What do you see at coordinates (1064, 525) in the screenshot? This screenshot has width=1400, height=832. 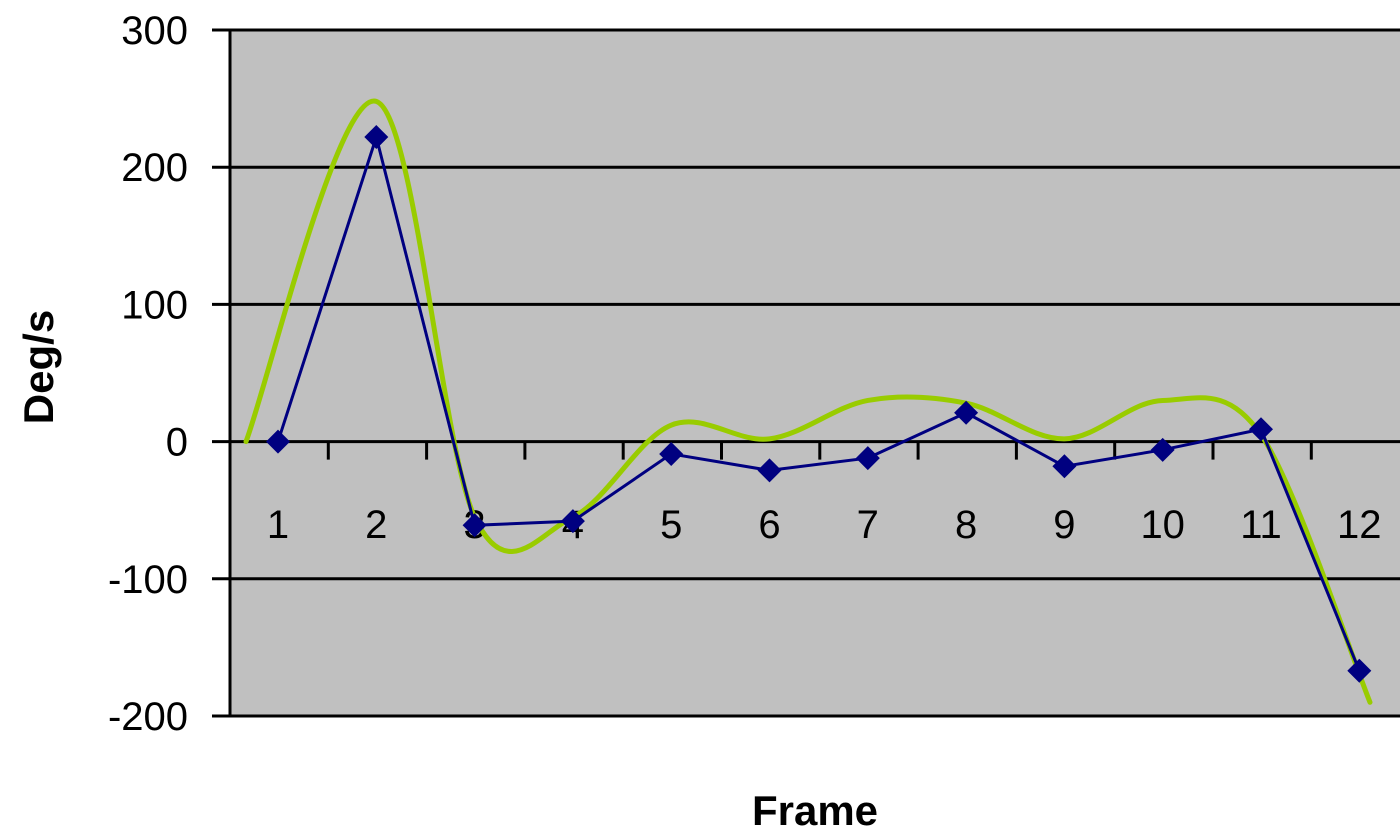 I see `x-tick-label: 9` at bounding box center [1064, 525].